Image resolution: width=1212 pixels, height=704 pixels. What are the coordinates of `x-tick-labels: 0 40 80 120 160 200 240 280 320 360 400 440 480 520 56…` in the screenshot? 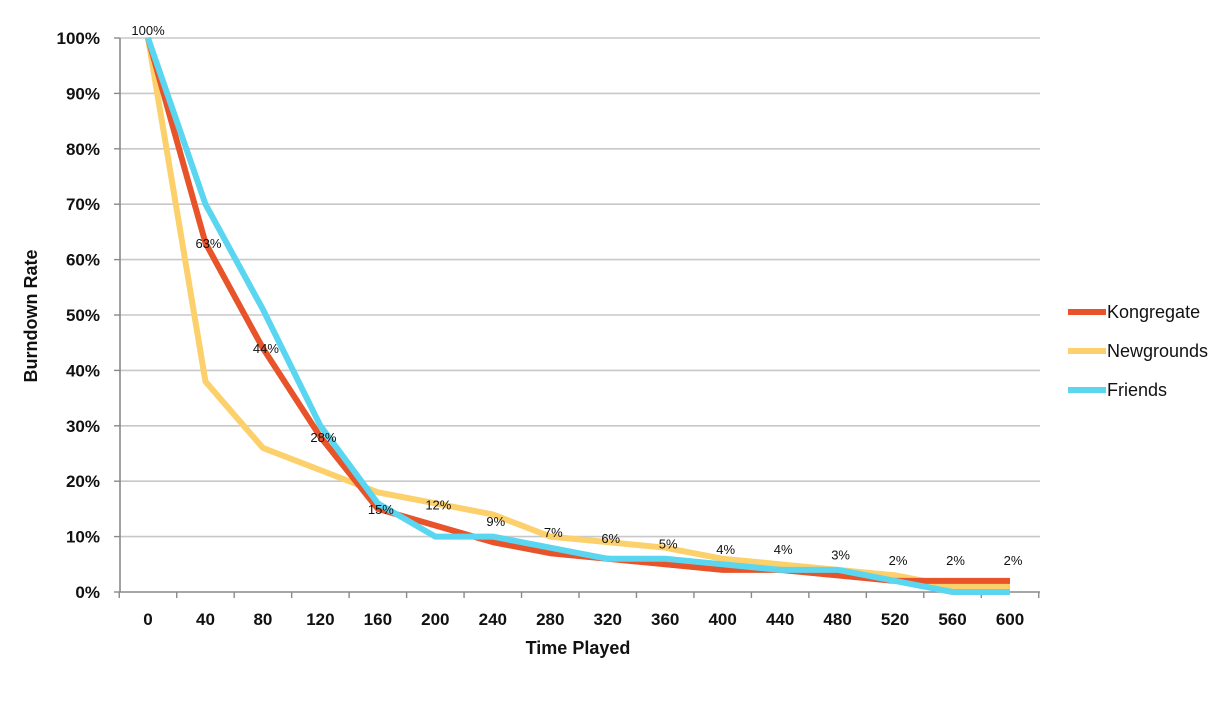 It's located at (583, 619).